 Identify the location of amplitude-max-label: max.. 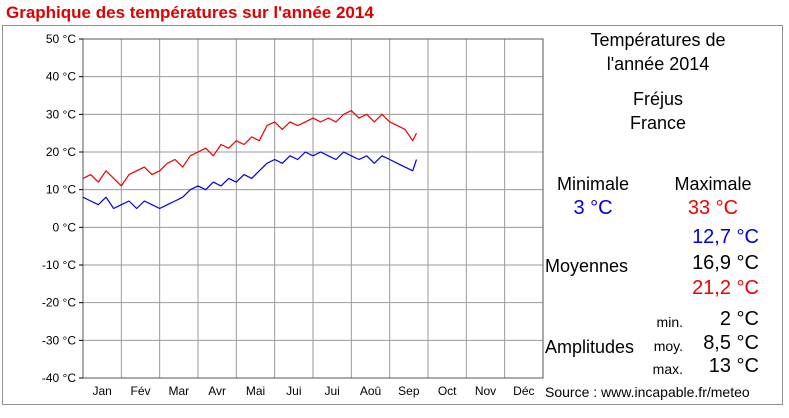
(667, 369).